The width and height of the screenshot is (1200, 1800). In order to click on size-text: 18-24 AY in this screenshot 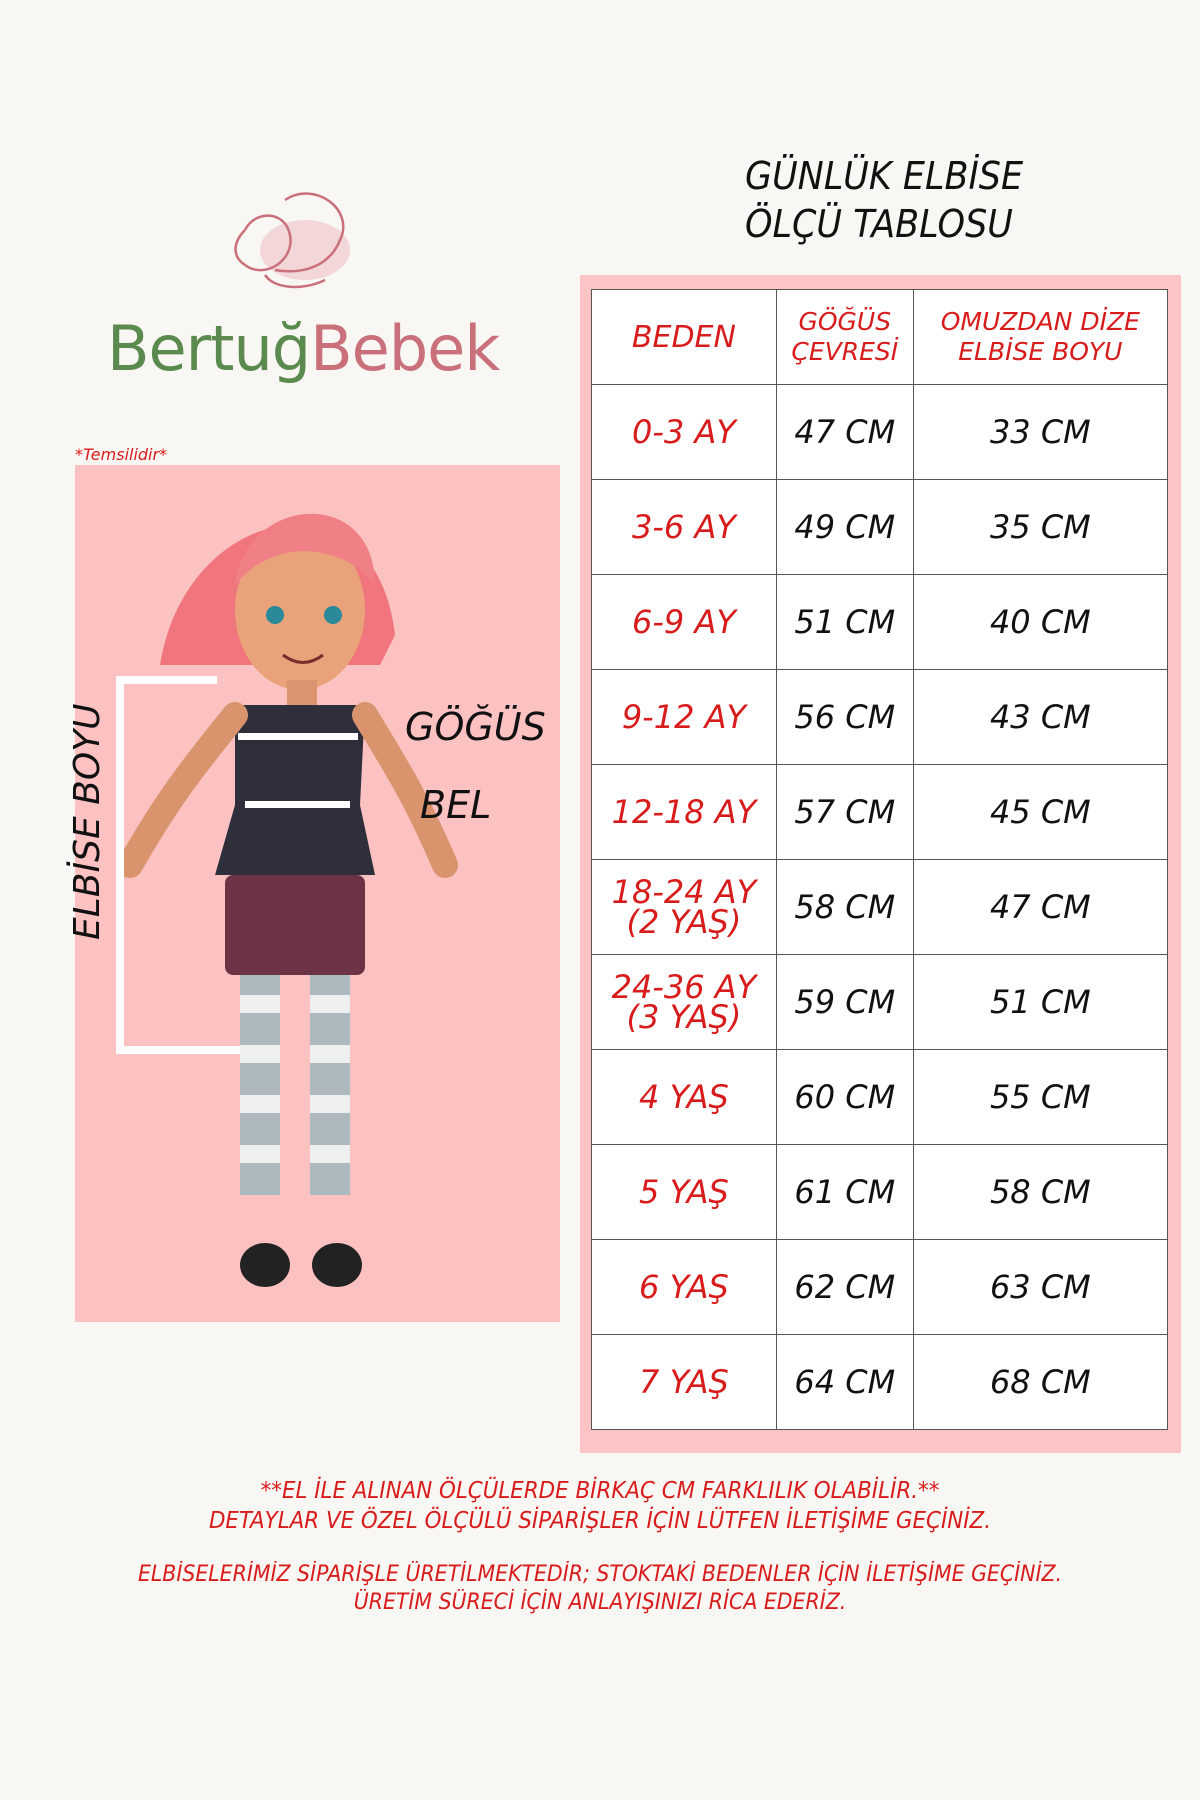, I will do `click(684, 892)`.